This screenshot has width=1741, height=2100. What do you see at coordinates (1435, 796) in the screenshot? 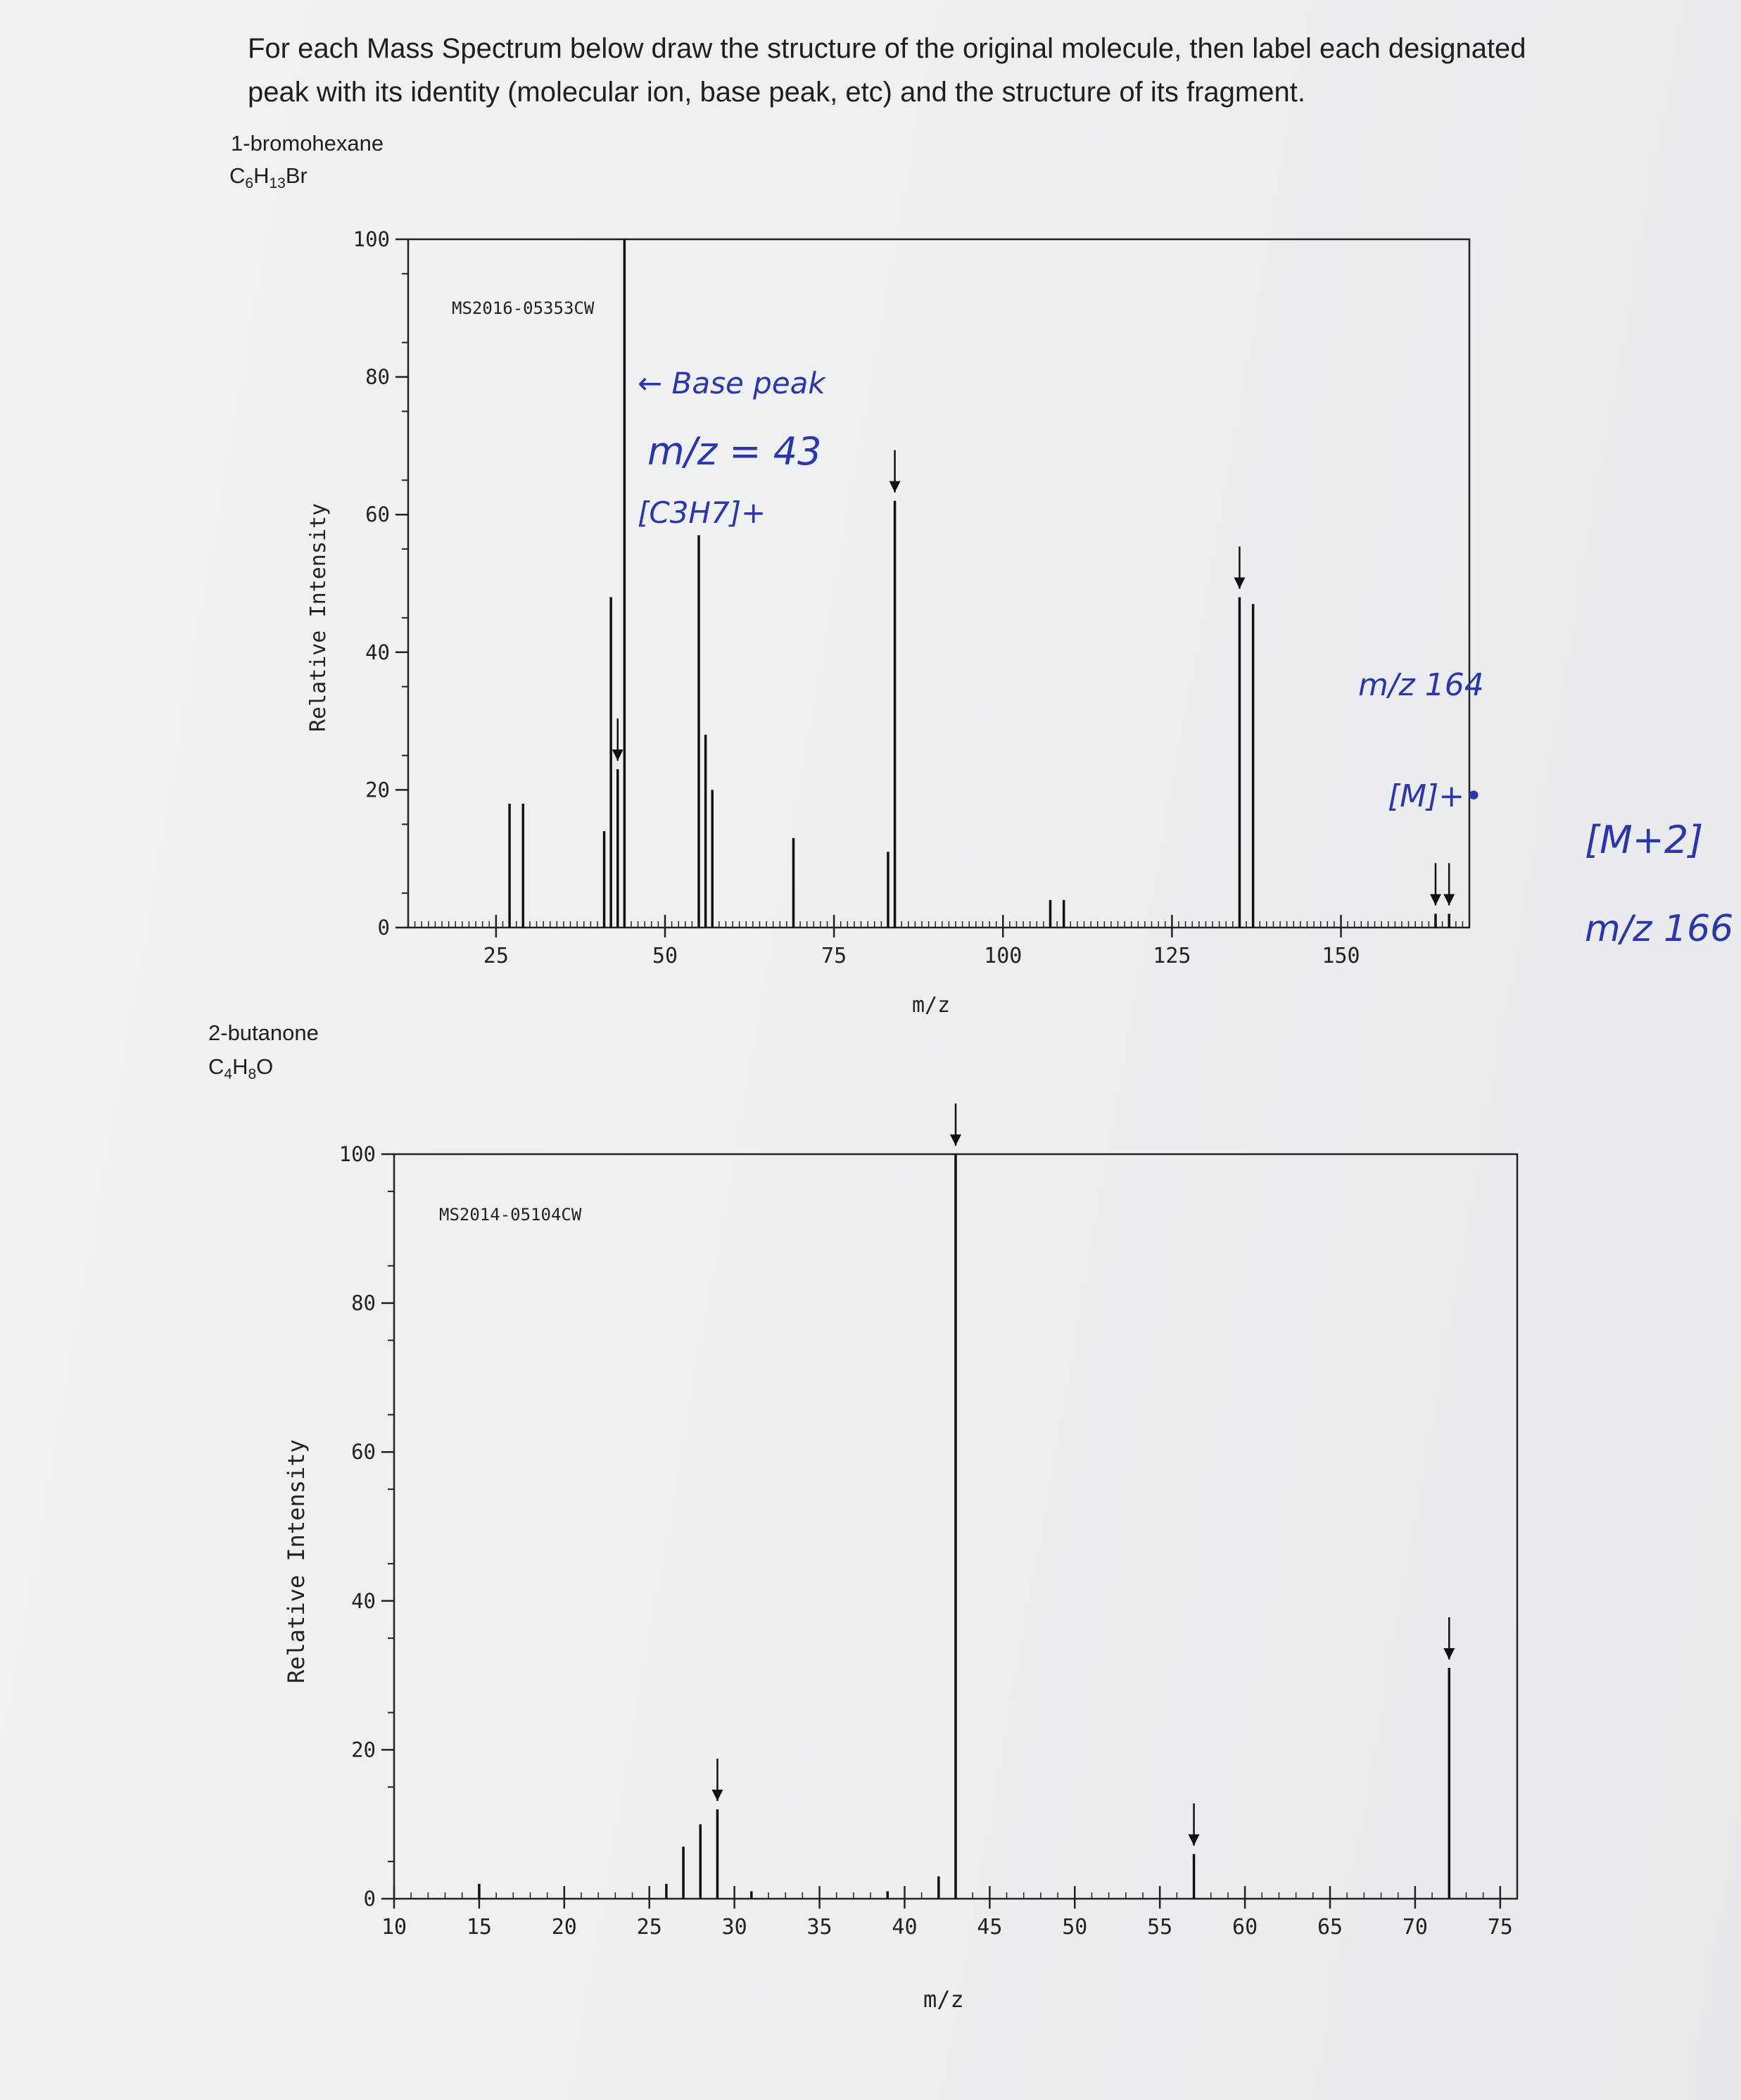
I see `molecular-ion-annotation: [M]+•` at bounding box center [1435, 796].